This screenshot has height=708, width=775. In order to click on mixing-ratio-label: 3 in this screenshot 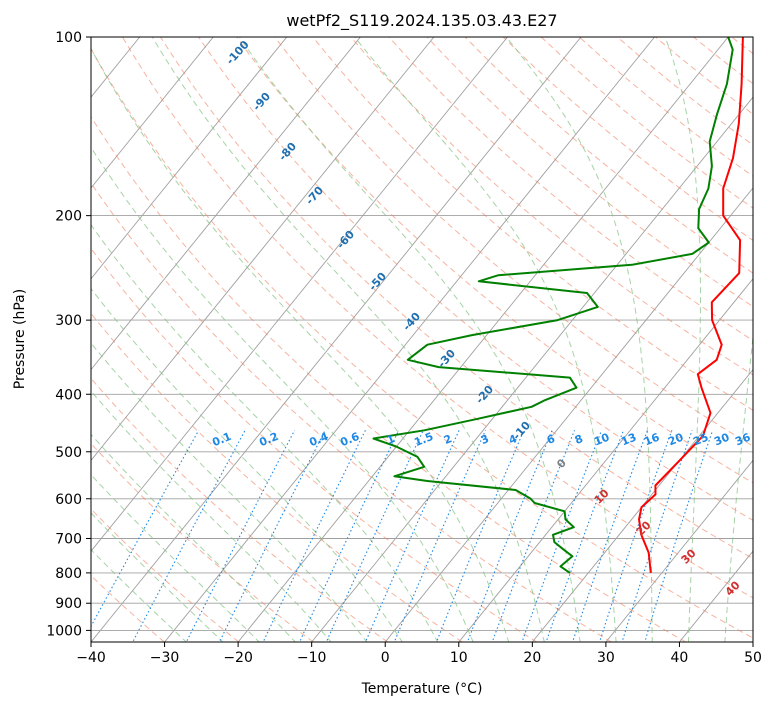, I will do `click(485, 439)`.